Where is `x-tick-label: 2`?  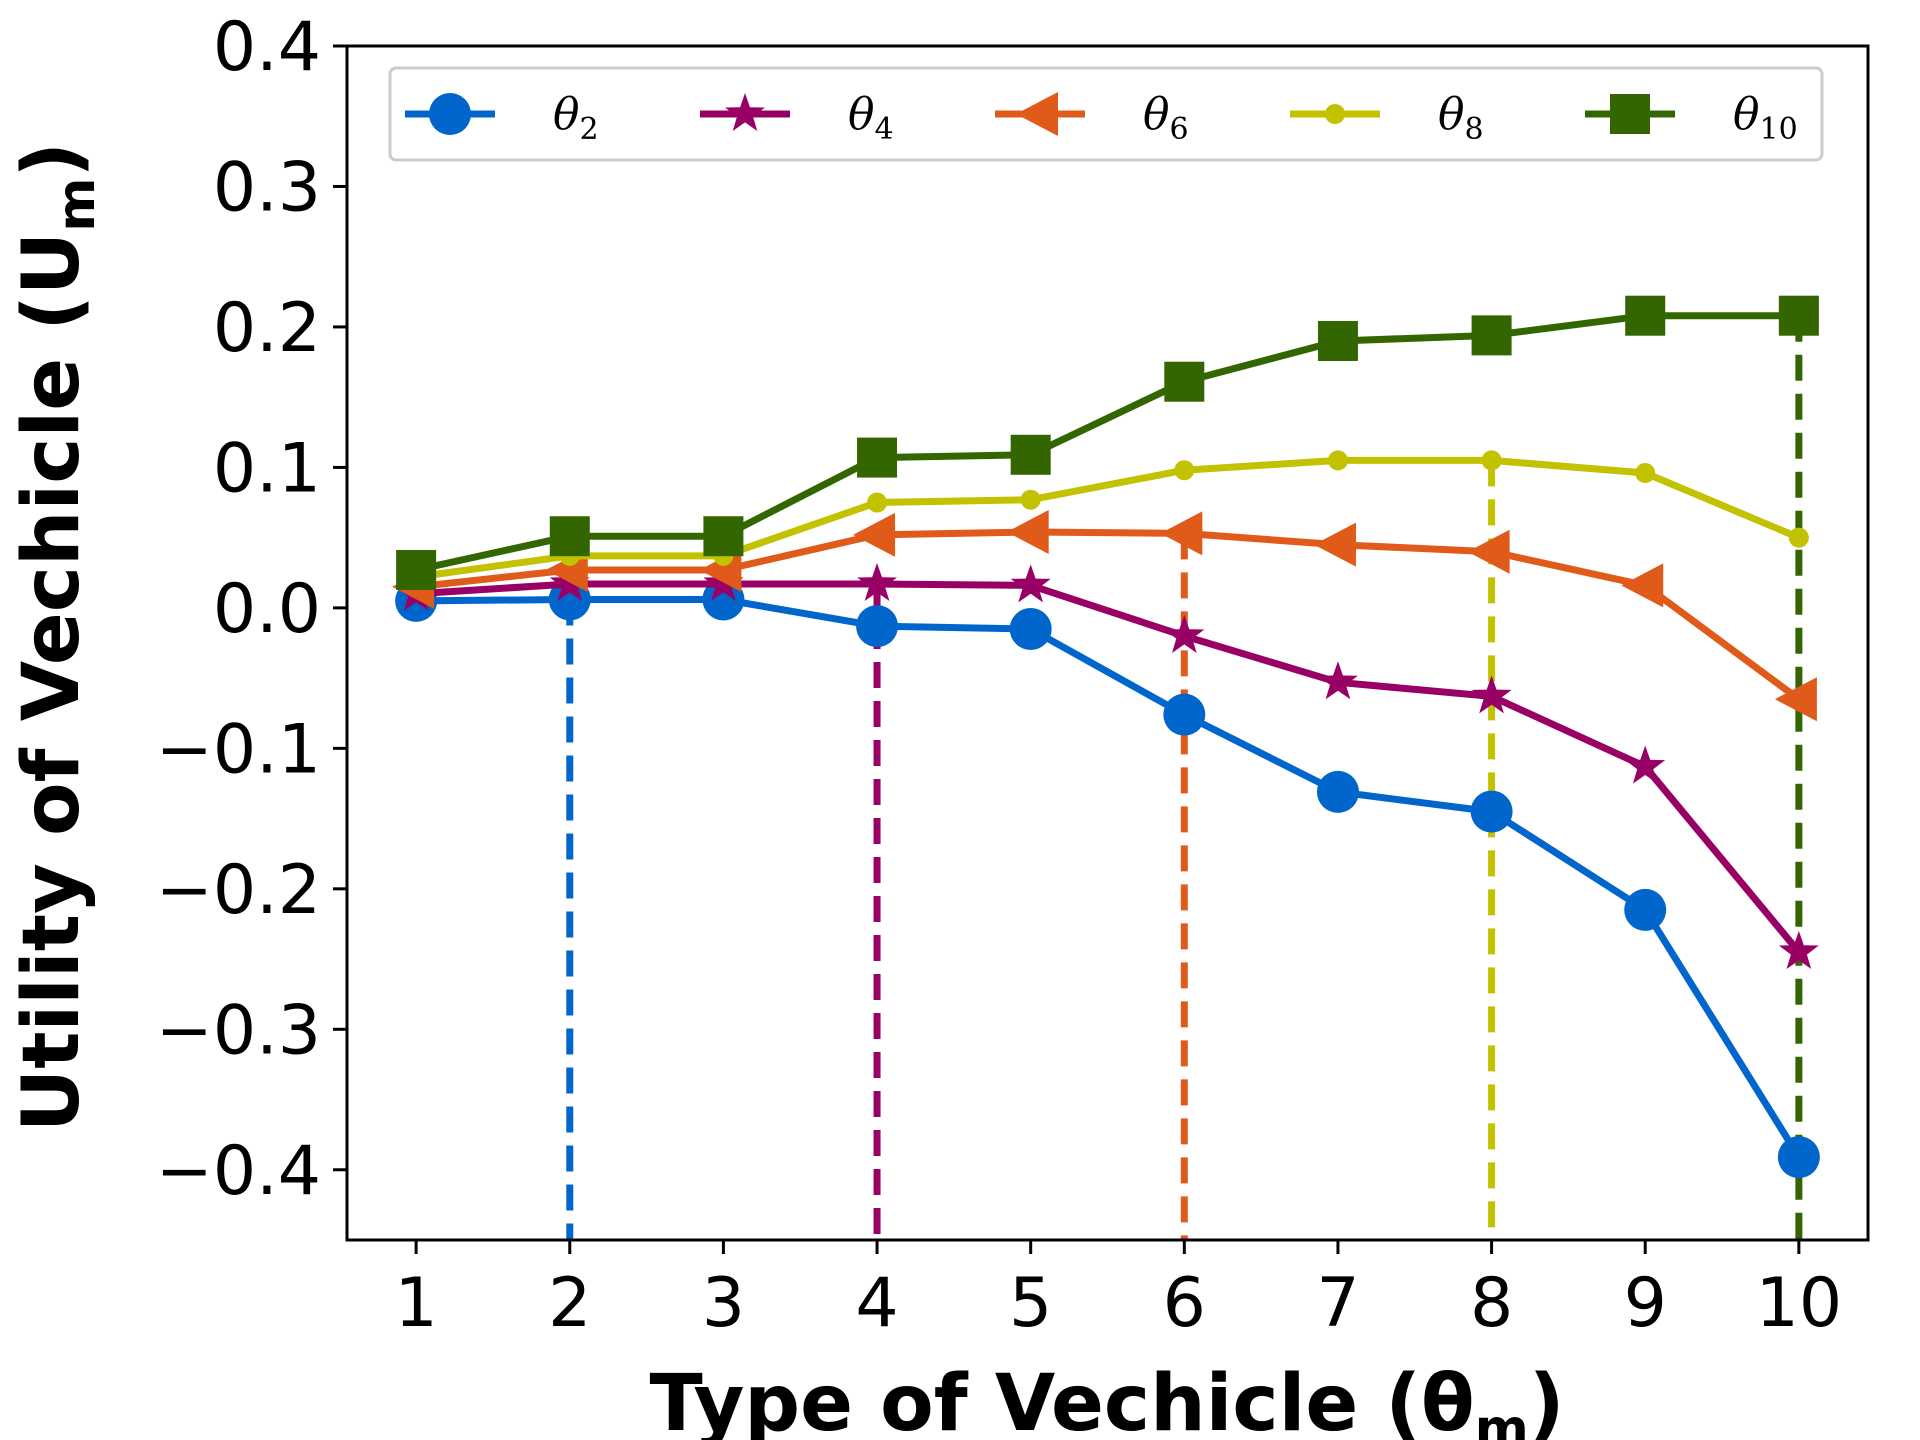
x-tick-label: 2 is located at coordinates (569, 1303).